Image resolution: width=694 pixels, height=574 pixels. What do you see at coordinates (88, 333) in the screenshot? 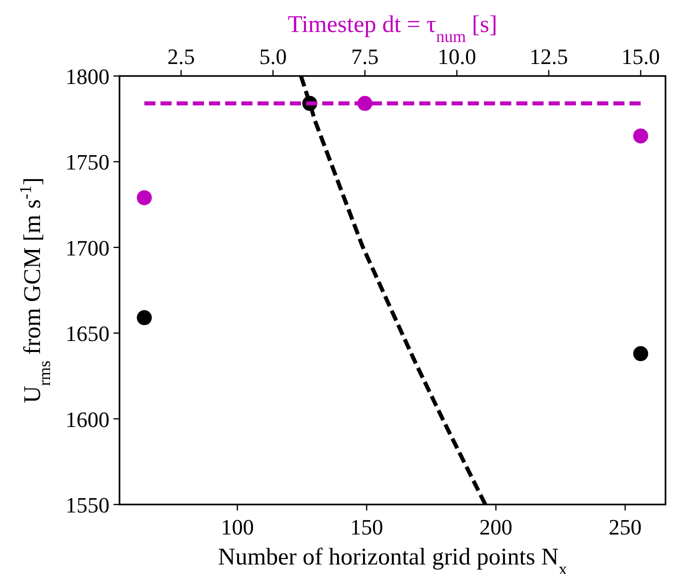
I see `y-tick-label: 1650` at bounding box center [88, 333].